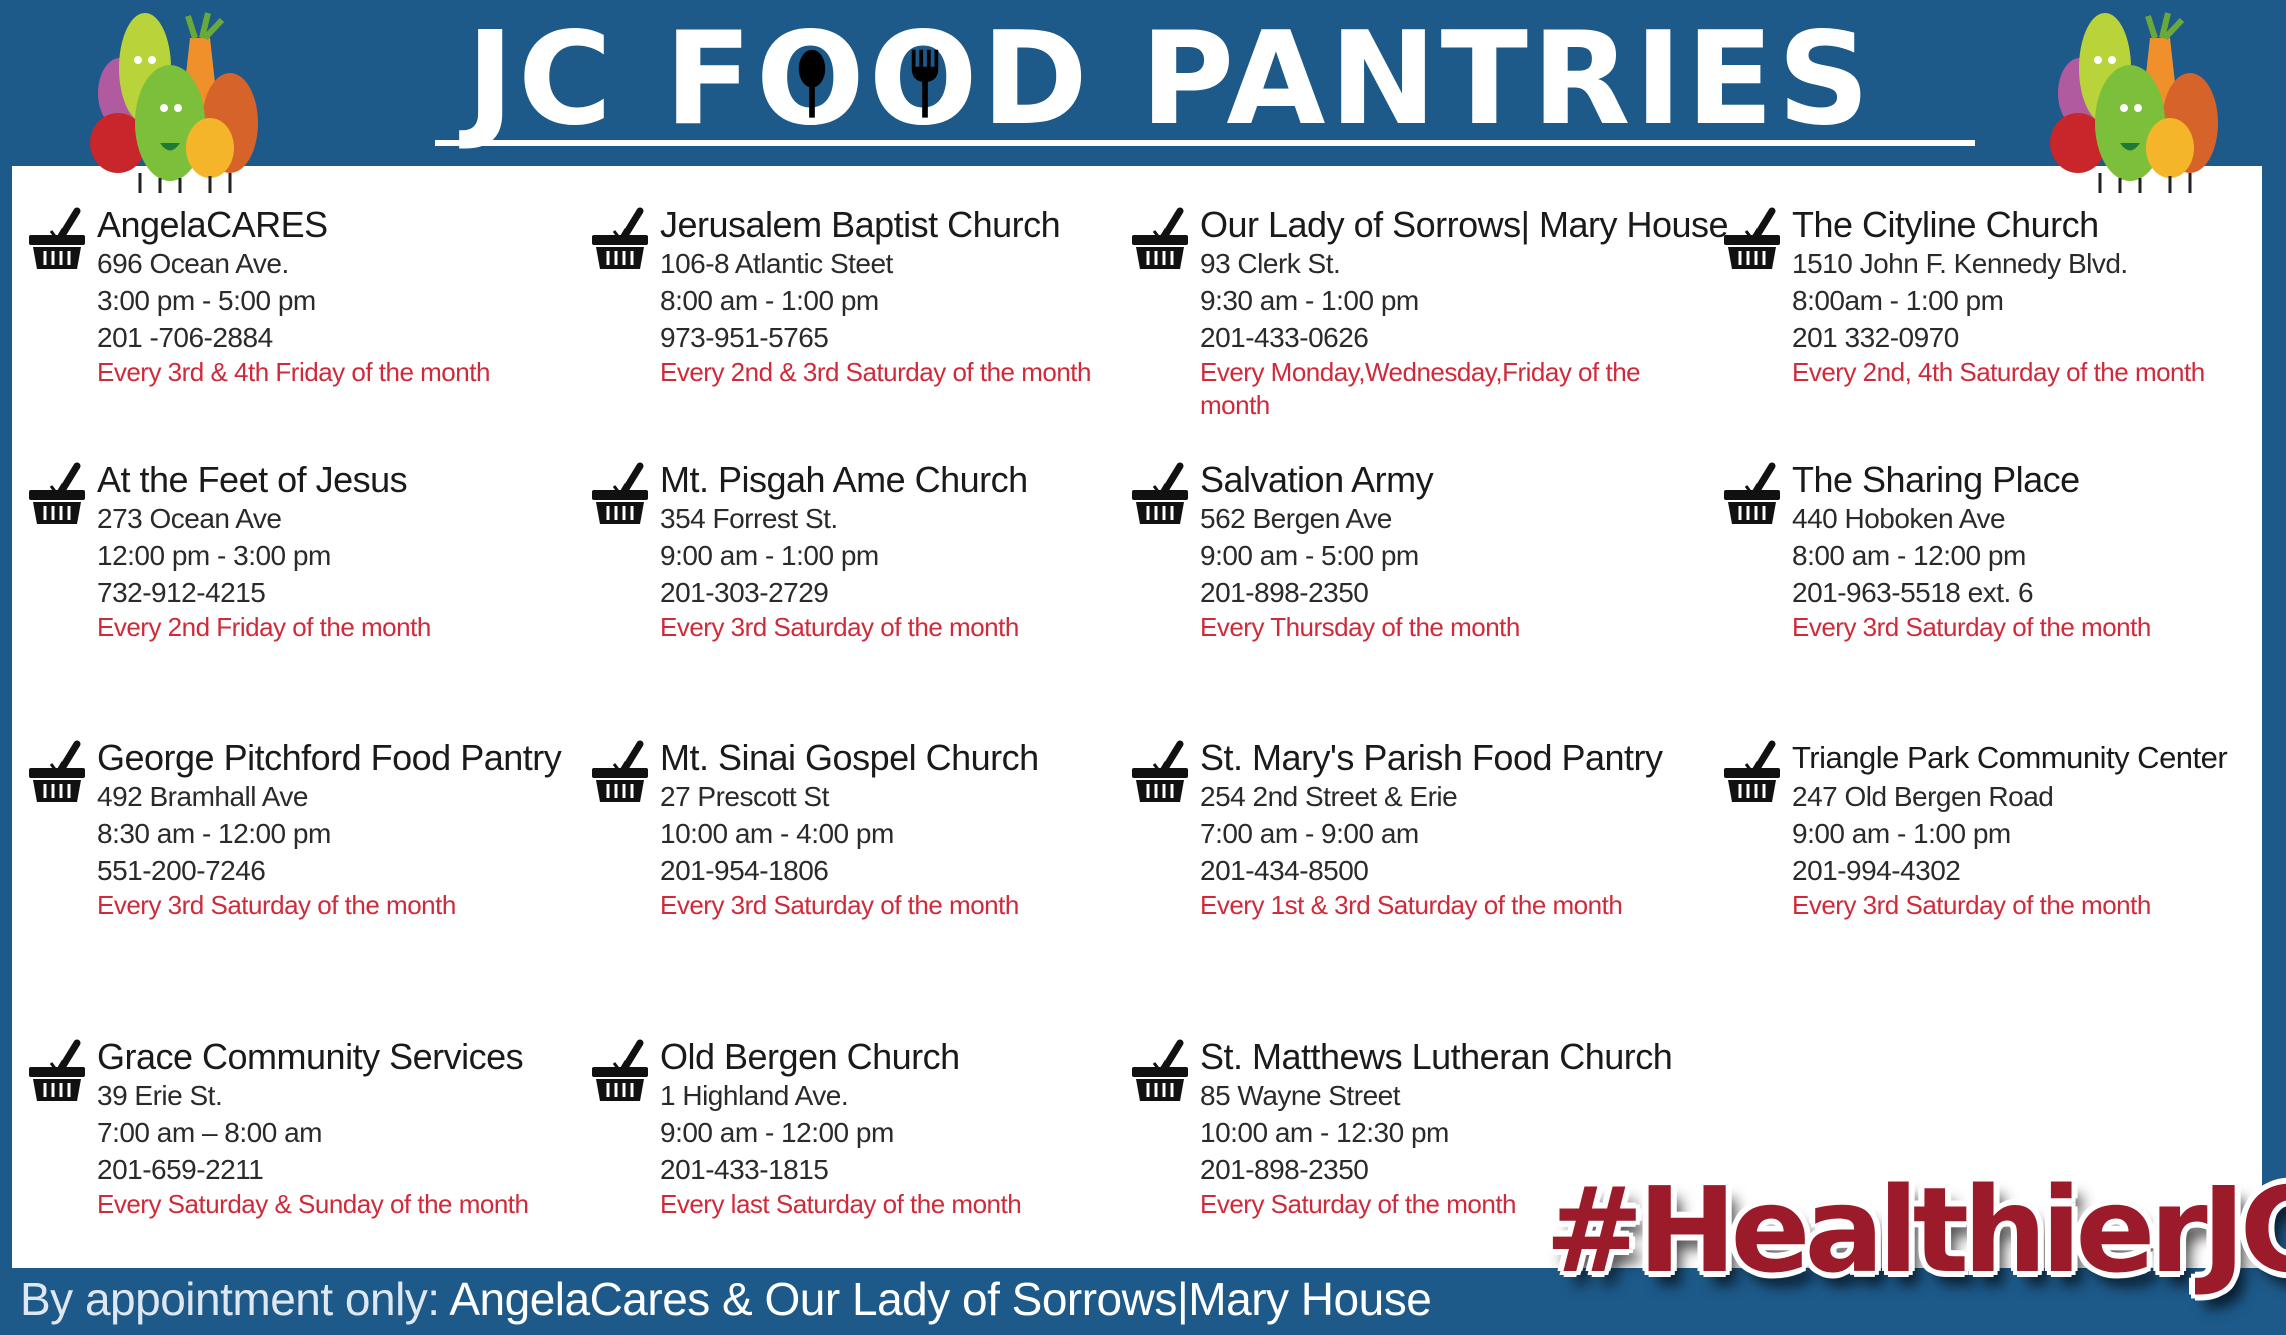 This screenshot has height=1335, width=2286. I want to click on pantry-phone: 201 332-0970, so click(1875, 337).